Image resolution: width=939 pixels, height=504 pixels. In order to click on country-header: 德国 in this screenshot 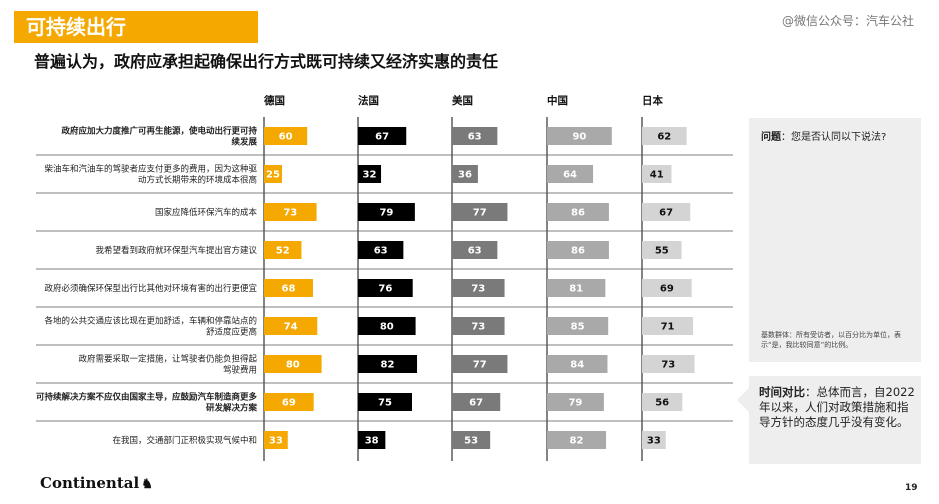, I will do `click(274, 100)`.